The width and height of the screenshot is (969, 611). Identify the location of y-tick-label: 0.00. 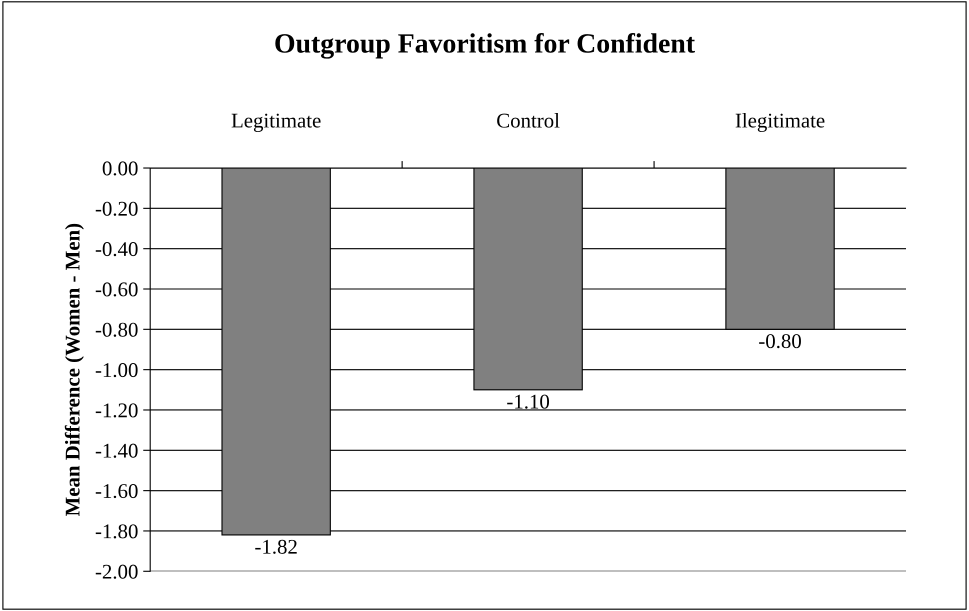
(120, 168).